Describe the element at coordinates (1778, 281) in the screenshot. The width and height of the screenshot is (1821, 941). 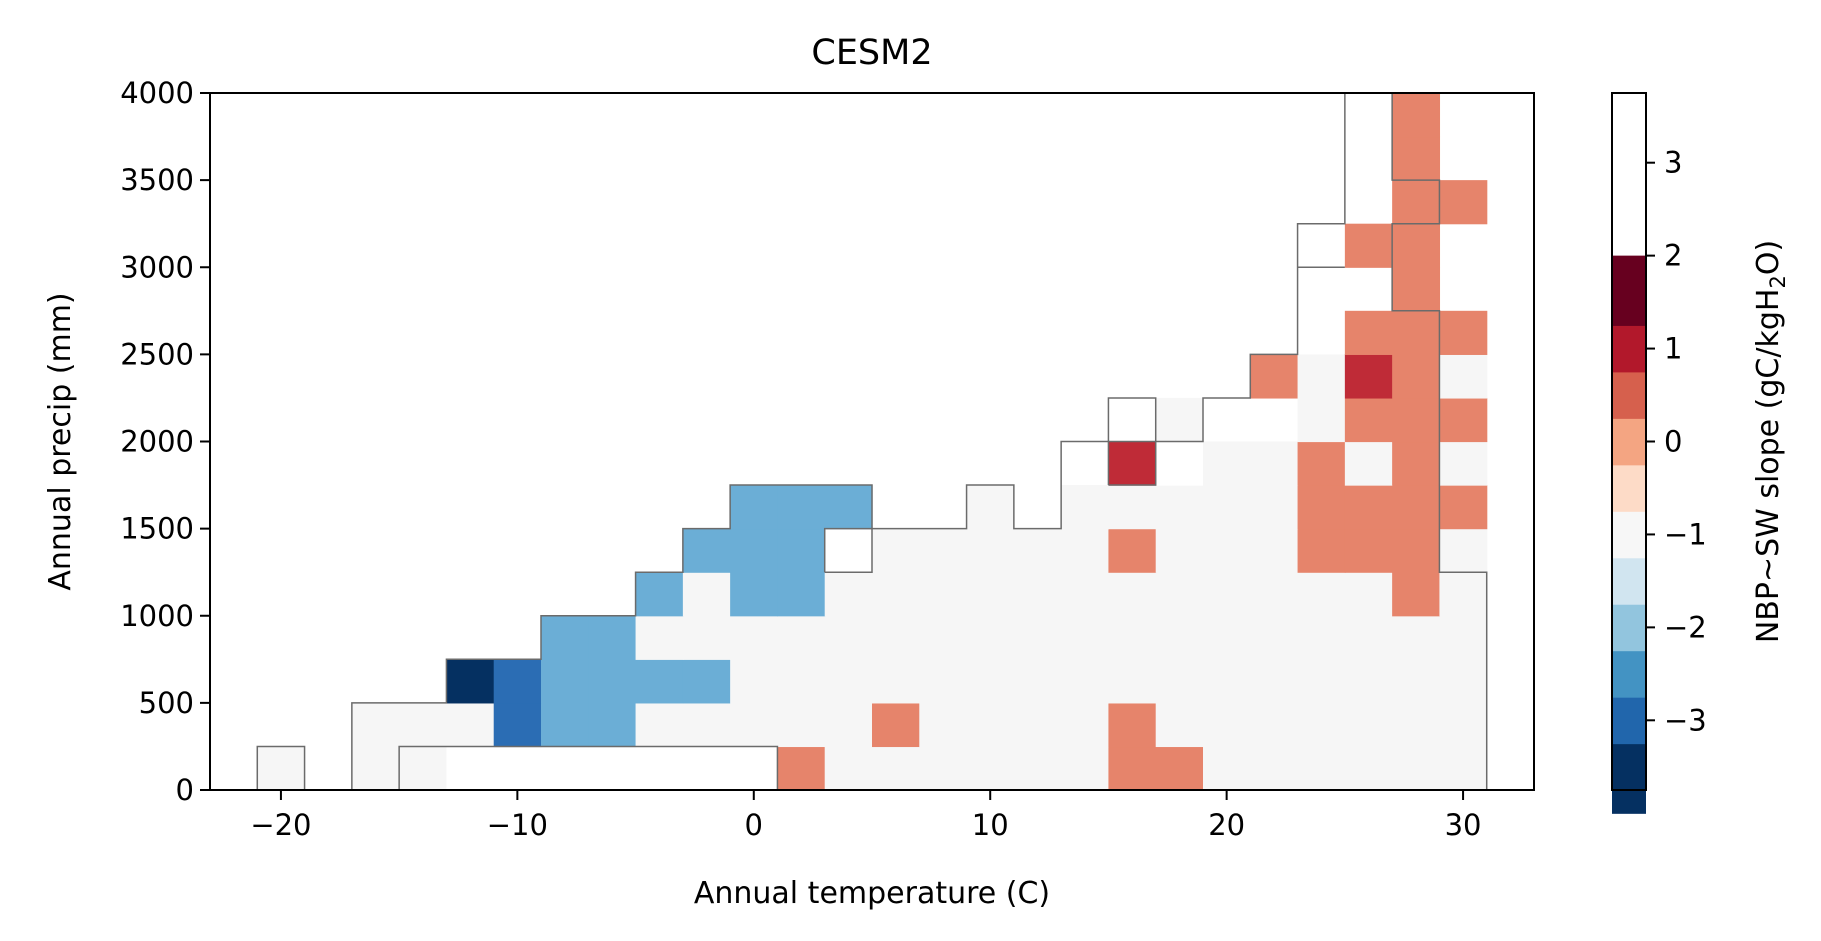
I see `colorbar-label-subscript: 2` at that location.